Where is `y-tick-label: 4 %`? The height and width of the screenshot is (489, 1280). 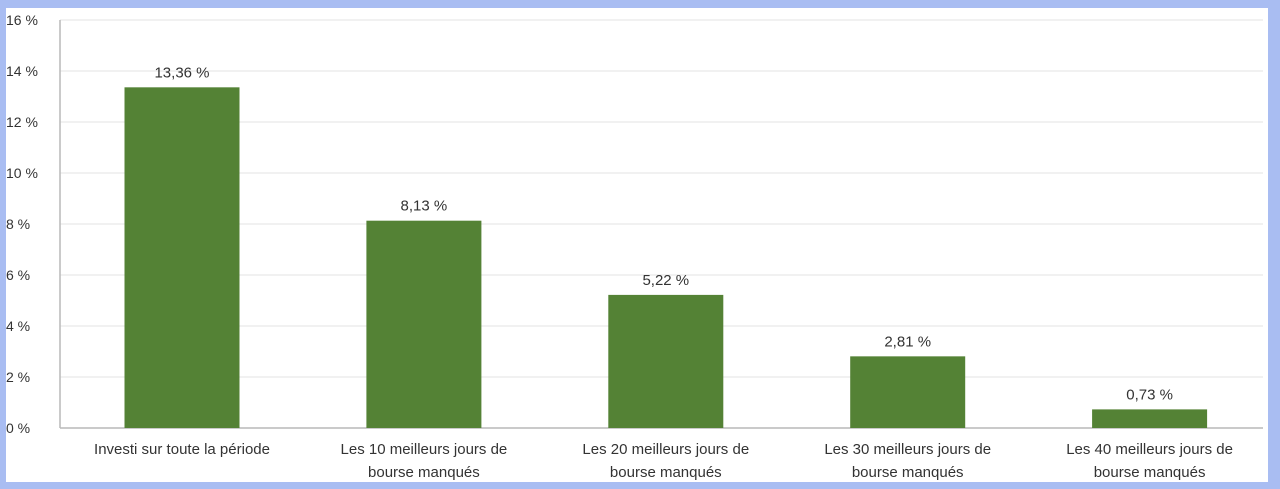
y-tick-label: 4 % is located at coordinates (18, 326).